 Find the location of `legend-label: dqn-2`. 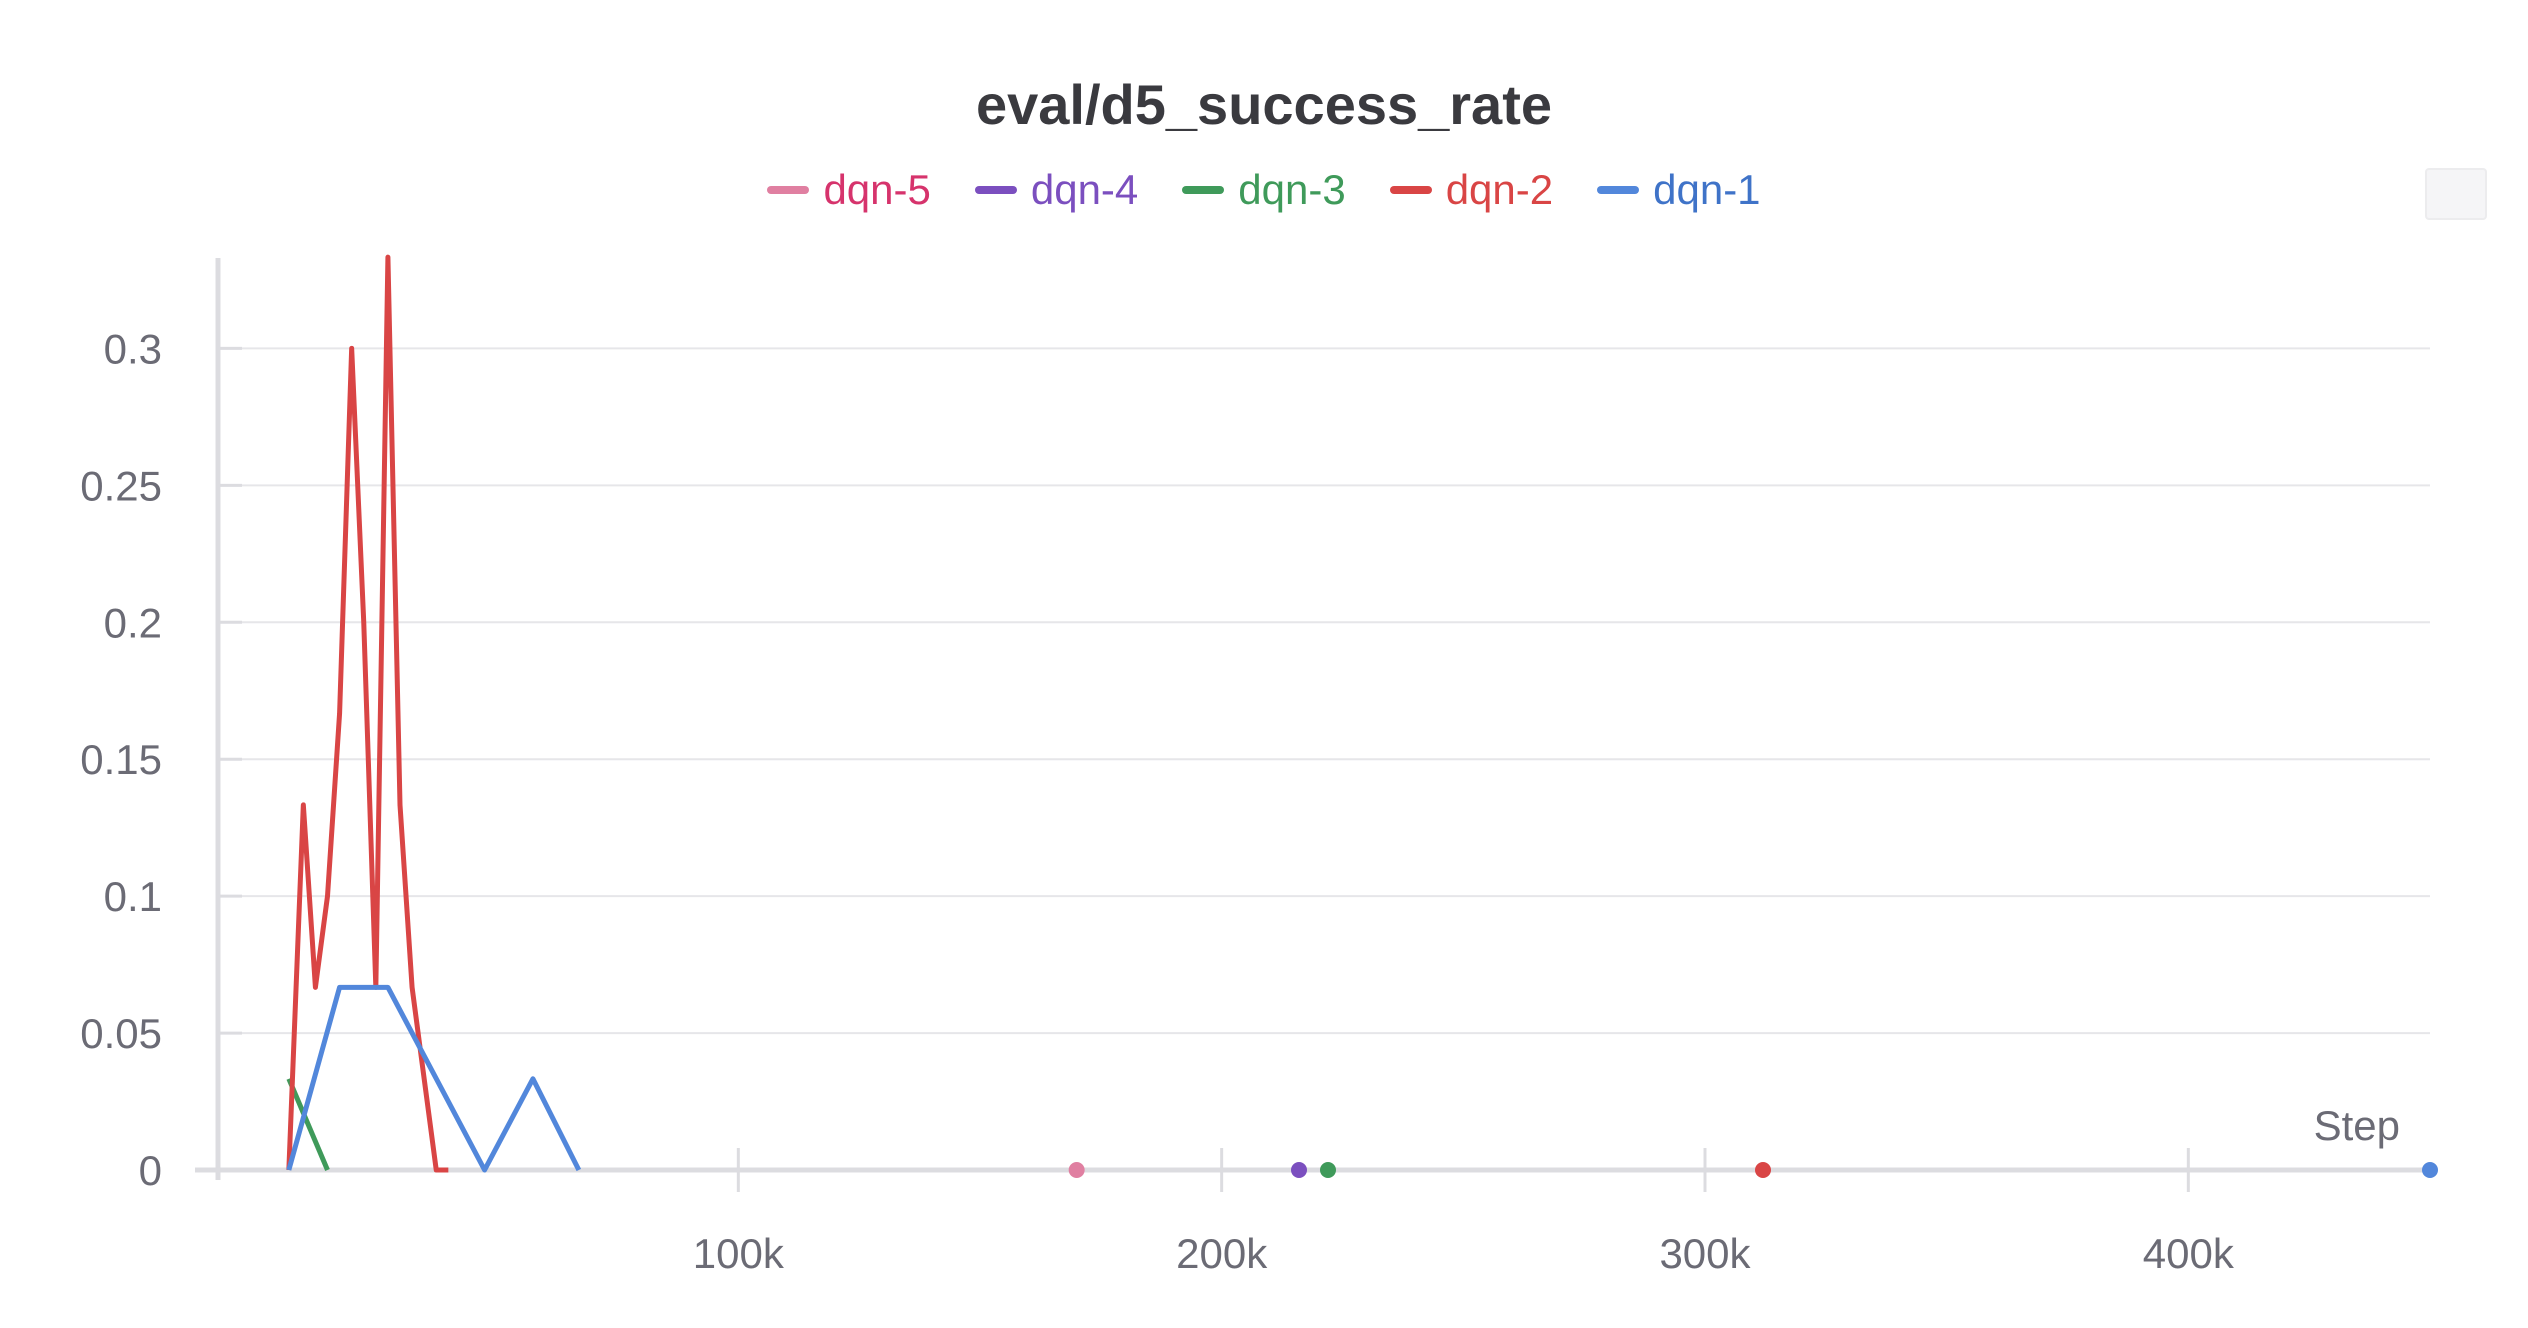

legend-label: dqn-2 is located at coordinates (1499, 189).